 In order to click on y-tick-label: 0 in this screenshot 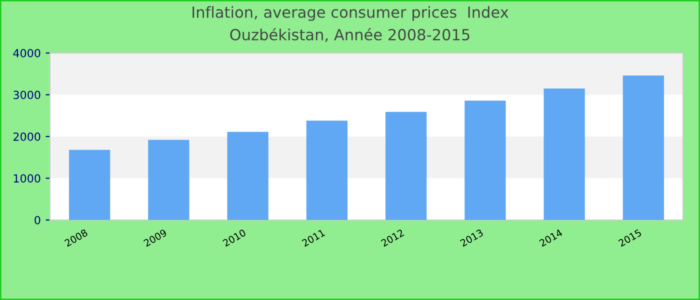, I will do `click(37, 220)`.